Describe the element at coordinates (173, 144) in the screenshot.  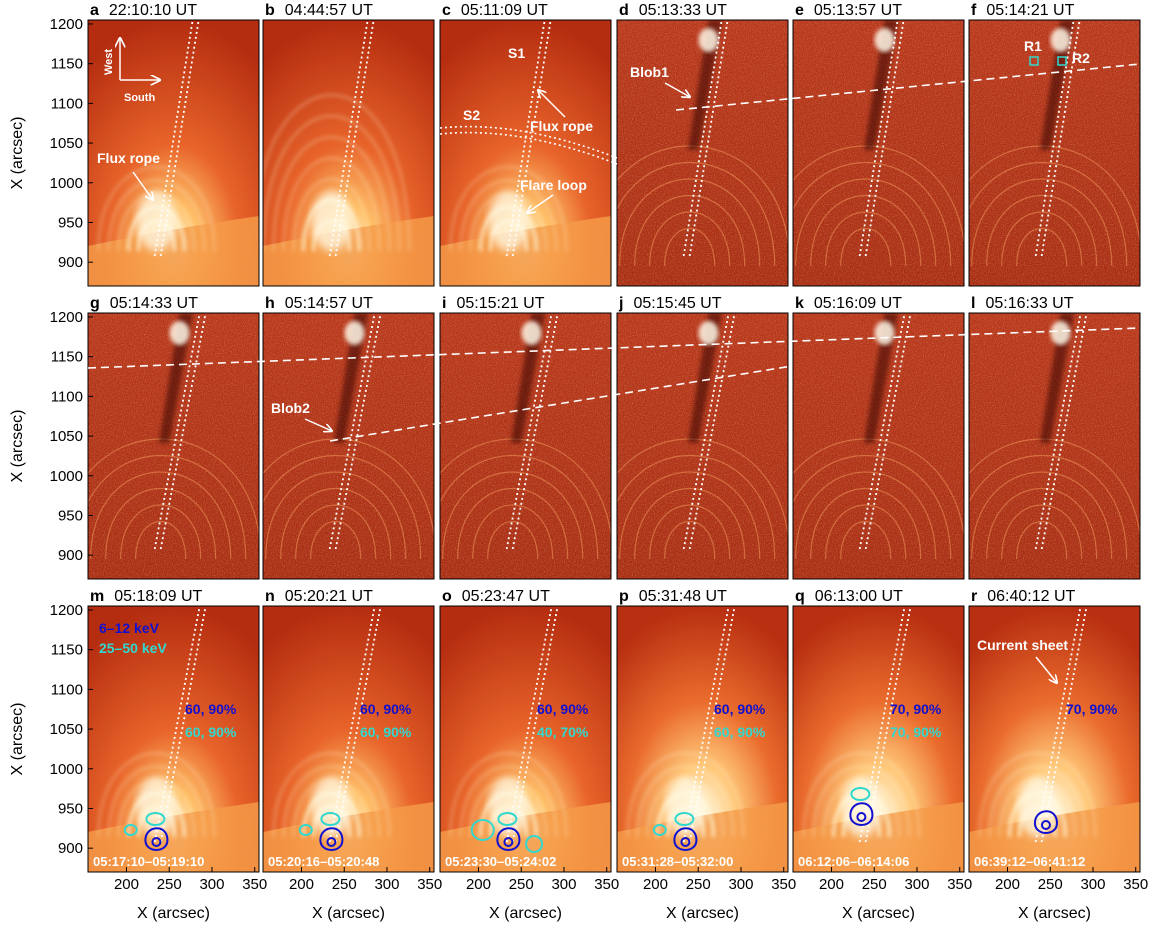
I see `panel-a: a 22:10:10 UT` at that location.